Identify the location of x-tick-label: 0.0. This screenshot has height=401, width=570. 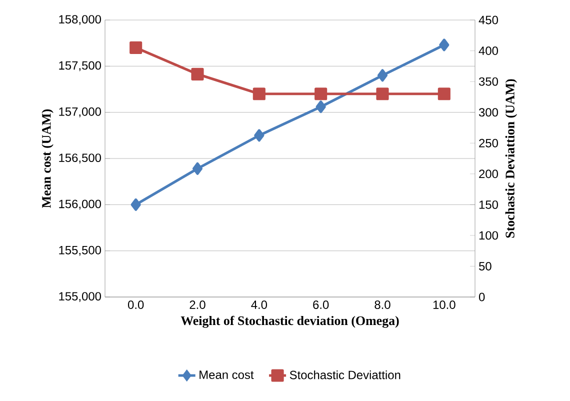
(136, 304).